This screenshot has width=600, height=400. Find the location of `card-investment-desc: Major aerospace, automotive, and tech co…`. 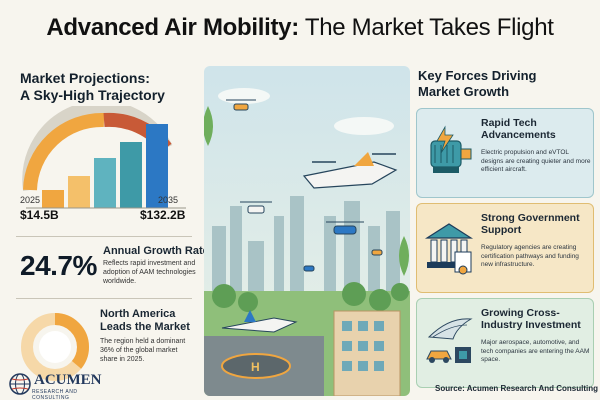

card-investment-desc: Major aerospace, automotive, and tech co… is located at coordinates (535, 351).